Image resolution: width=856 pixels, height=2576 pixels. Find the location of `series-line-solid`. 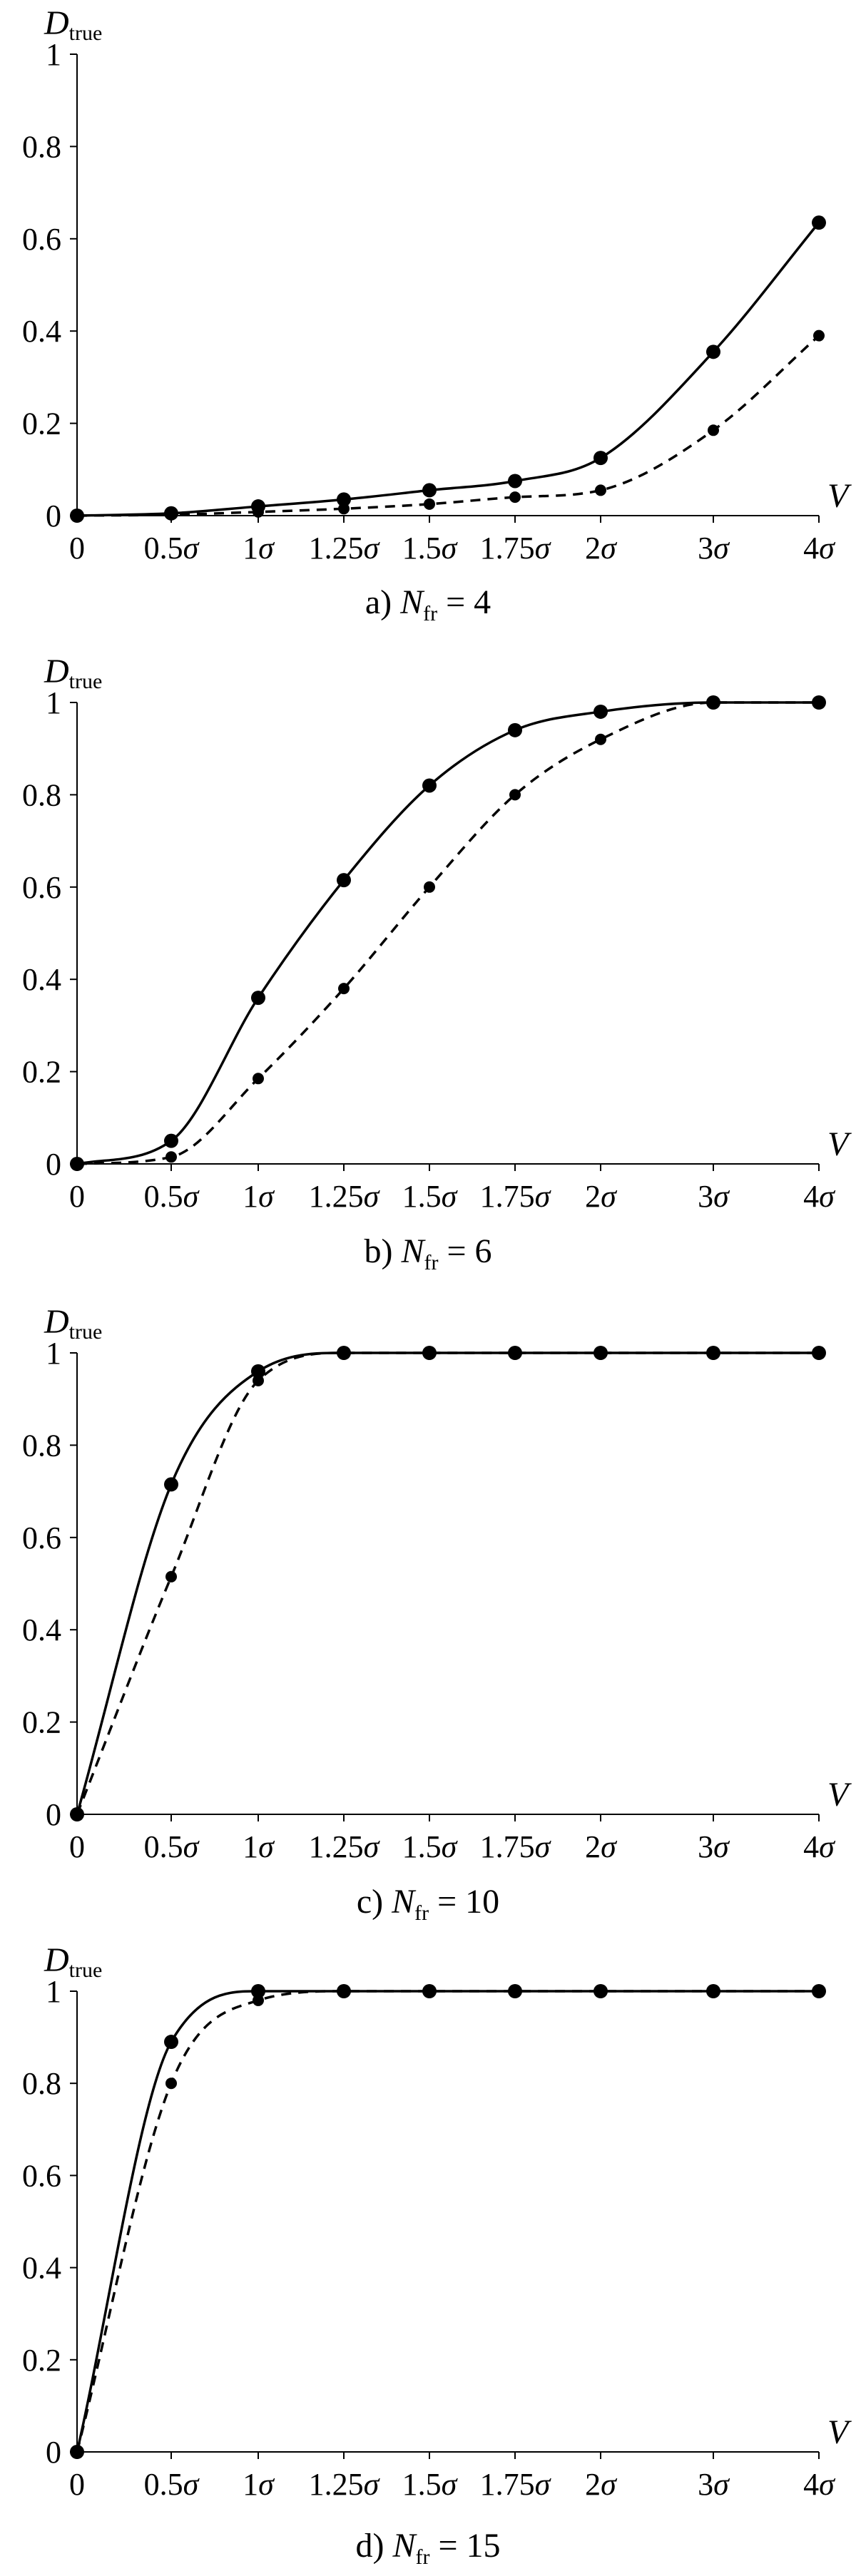

series-line-solid is located at coordinates (448, 370).